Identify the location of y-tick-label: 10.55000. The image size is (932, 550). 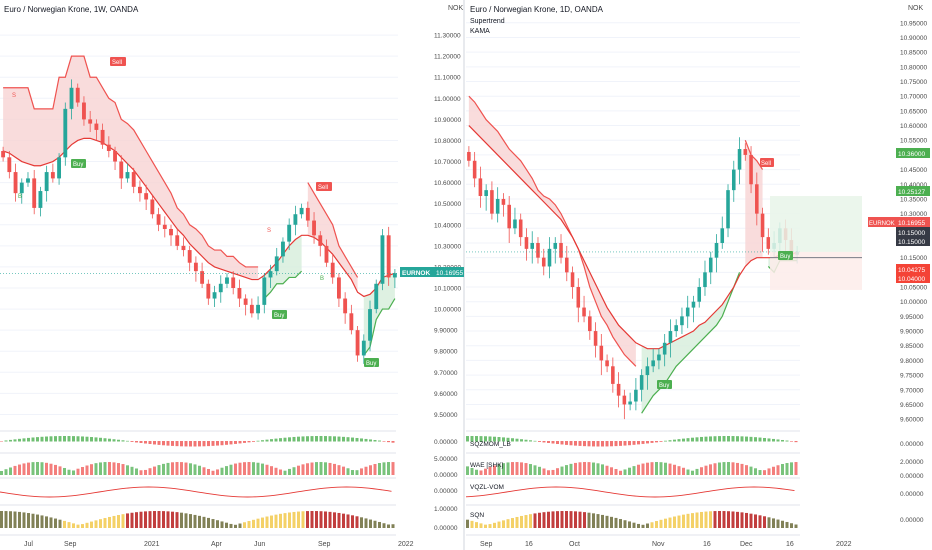
(913, 141).